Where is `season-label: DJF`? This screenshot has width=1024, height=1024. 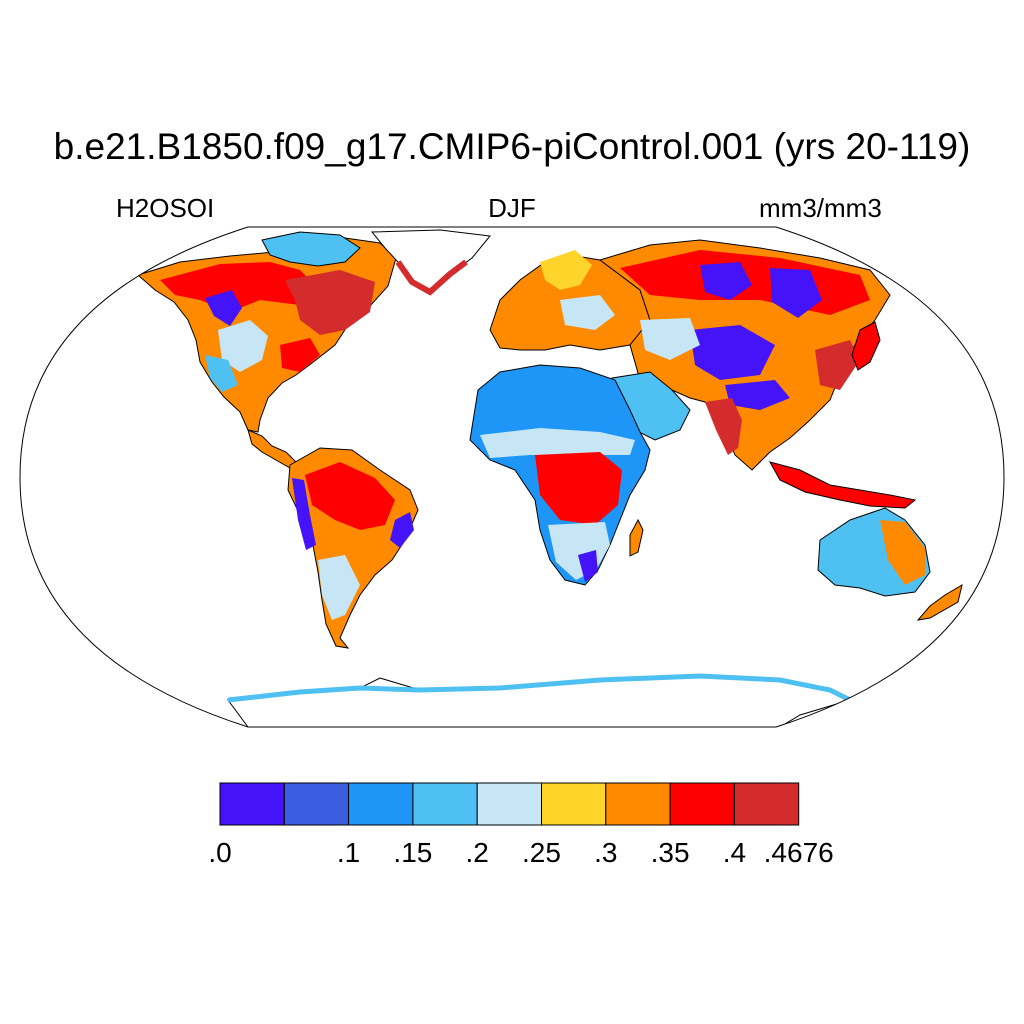
season-label: DJF is located at coordinates (512, 208).